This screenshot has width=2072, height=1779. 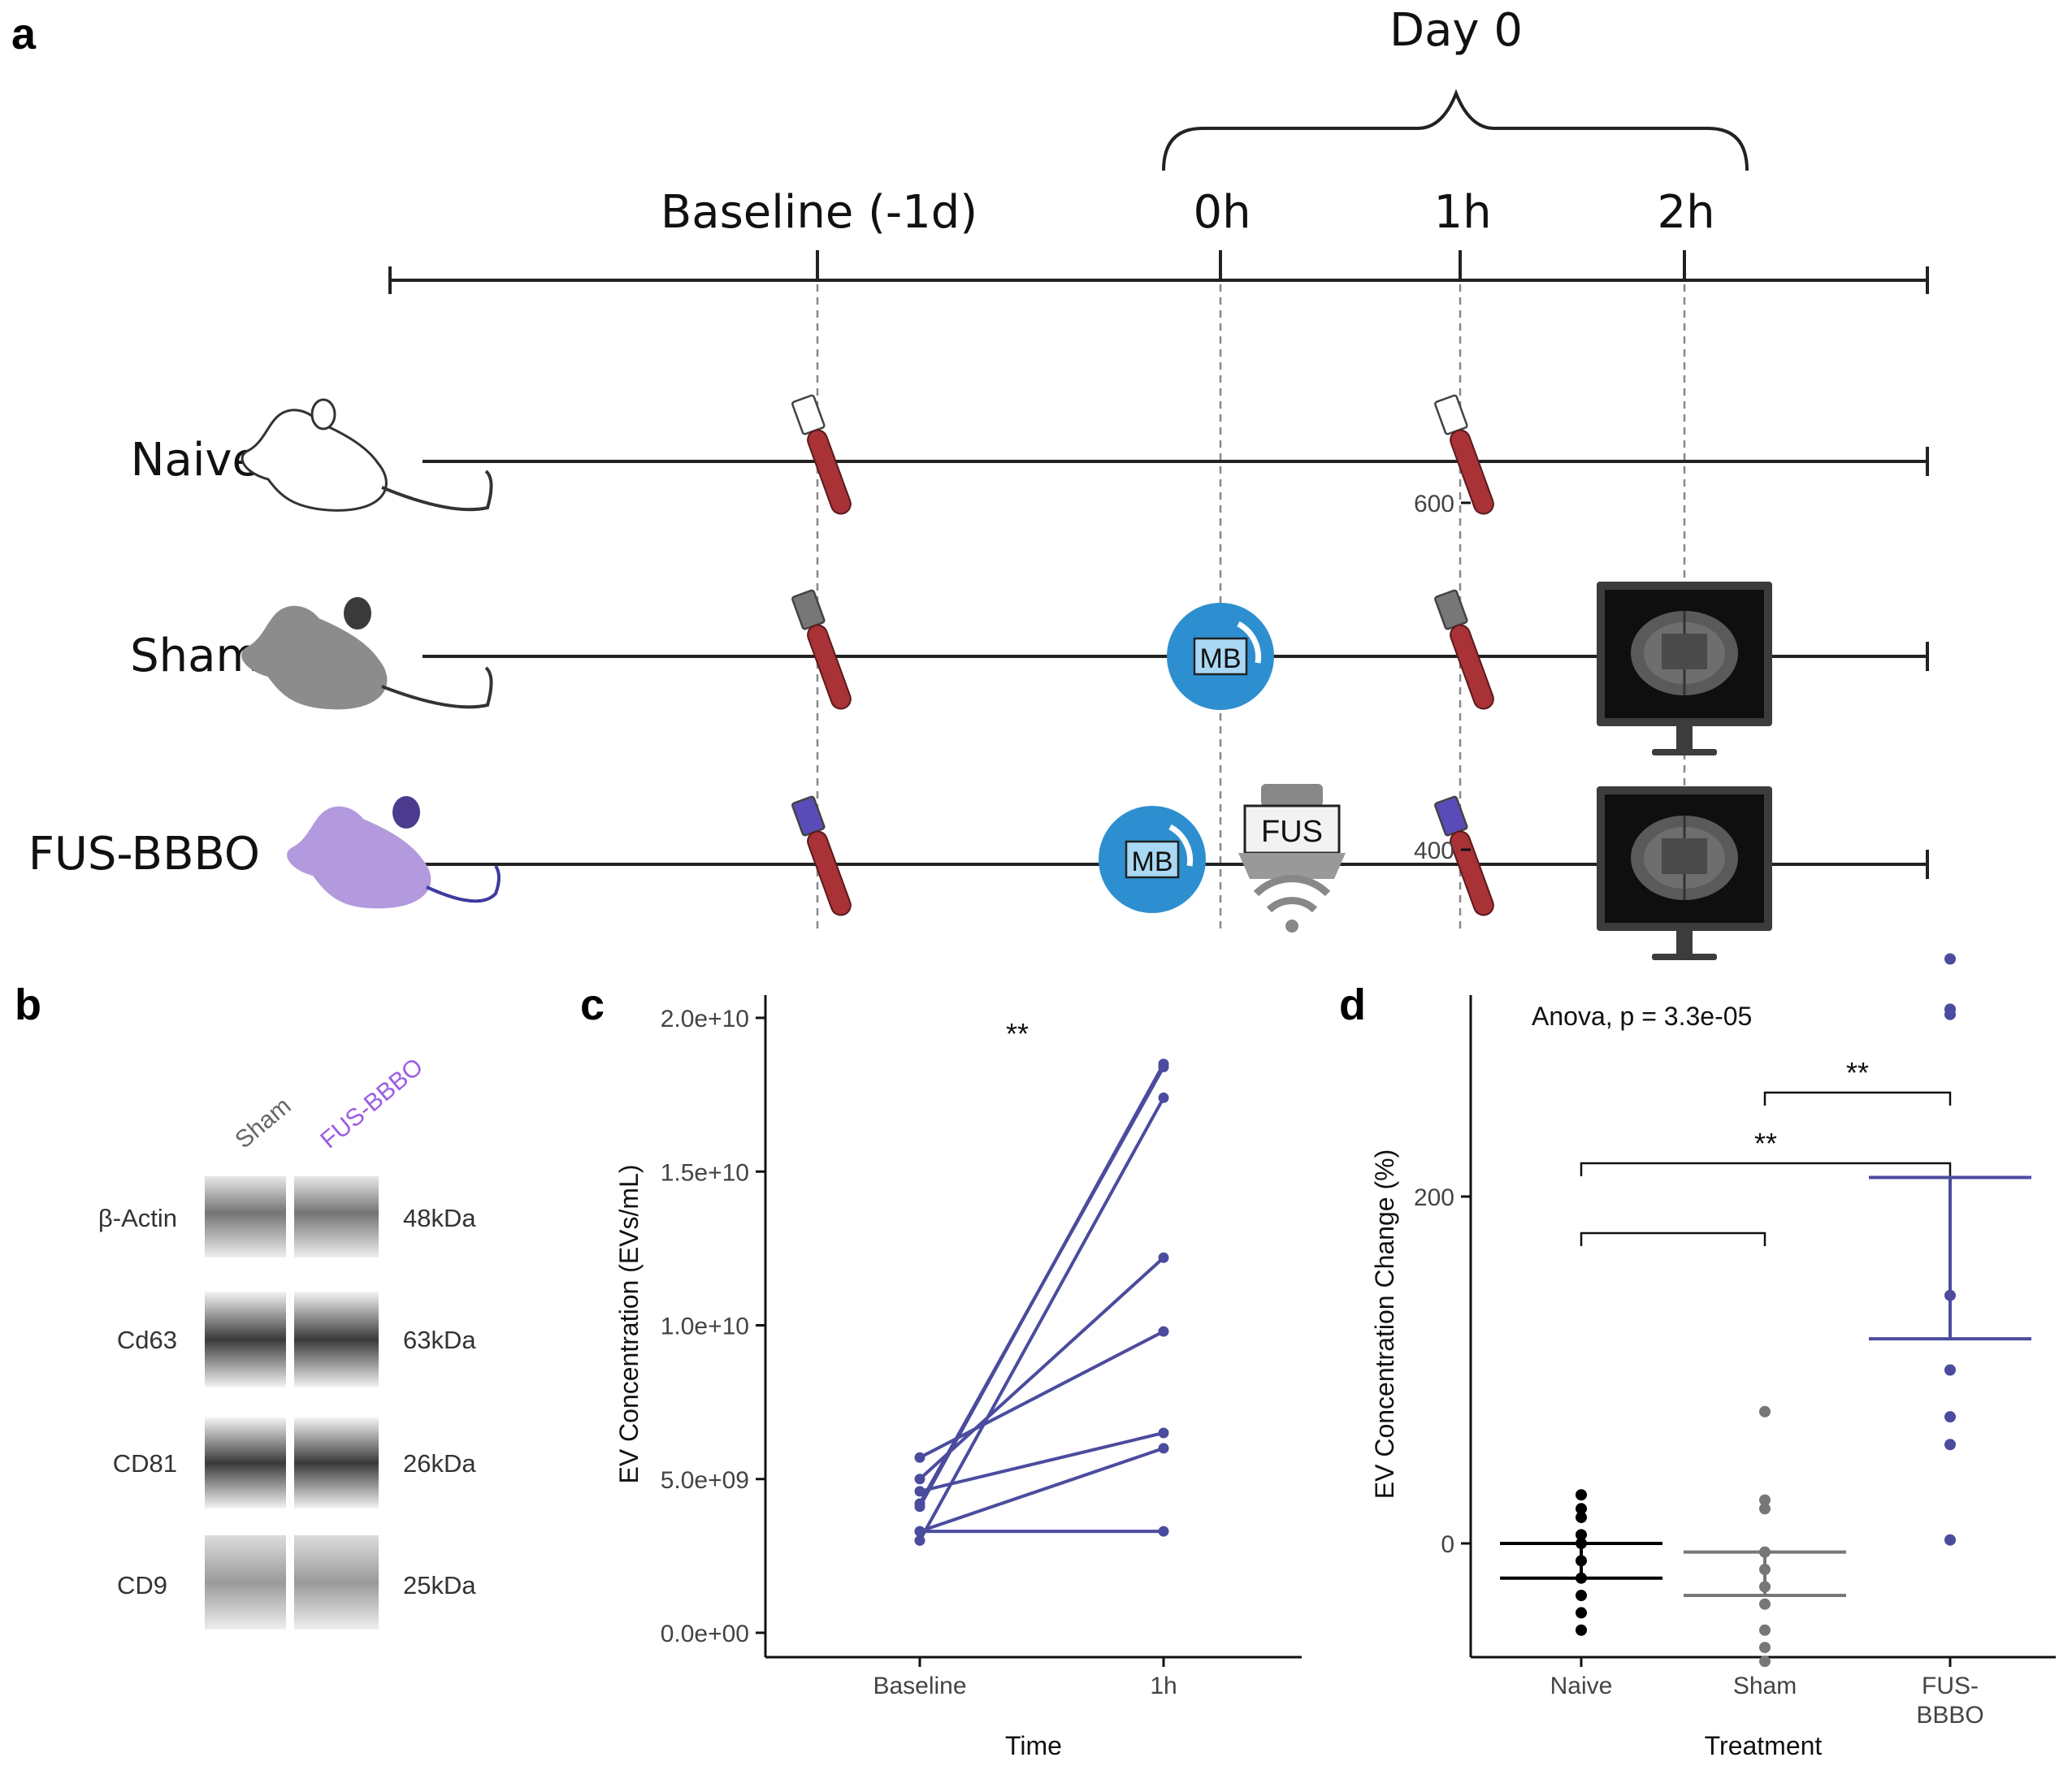 I want to click on timepoint-1h: 1h, so click(x=1462, y=212).